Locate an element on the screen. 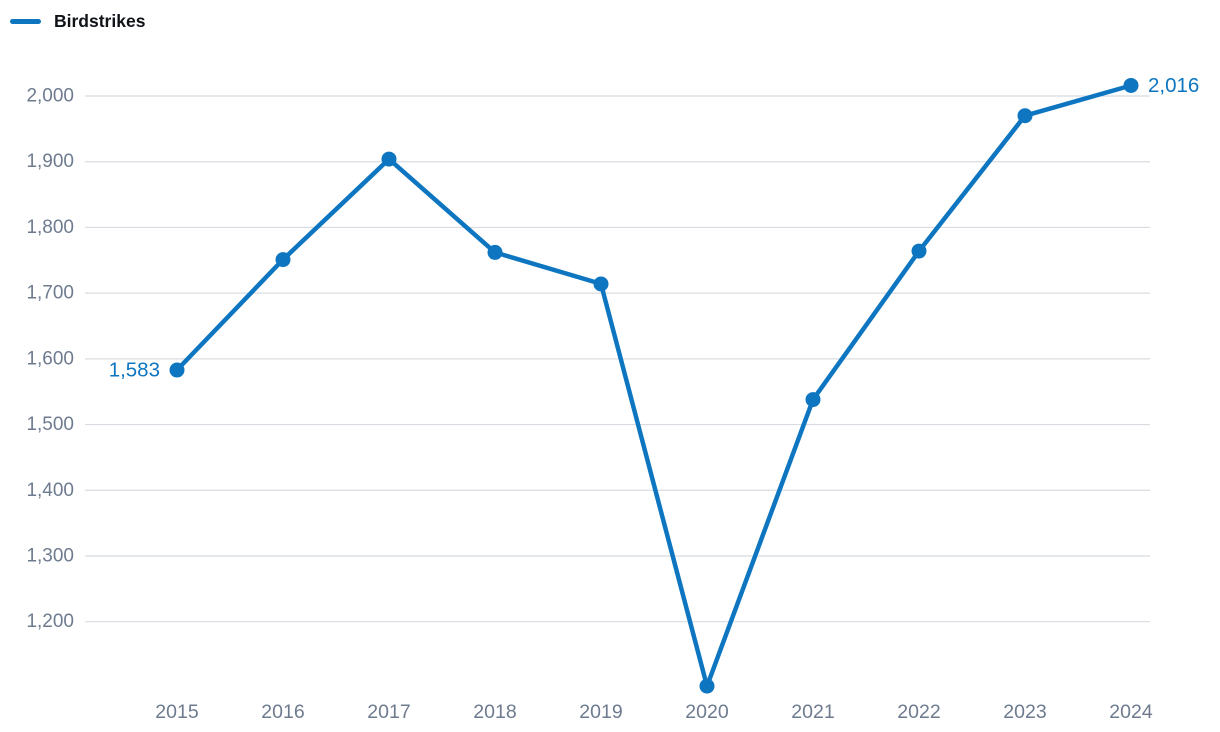 The image size is (1220, 732). x-axis-tick-label: 2015 is located at coordinates (177, 712).